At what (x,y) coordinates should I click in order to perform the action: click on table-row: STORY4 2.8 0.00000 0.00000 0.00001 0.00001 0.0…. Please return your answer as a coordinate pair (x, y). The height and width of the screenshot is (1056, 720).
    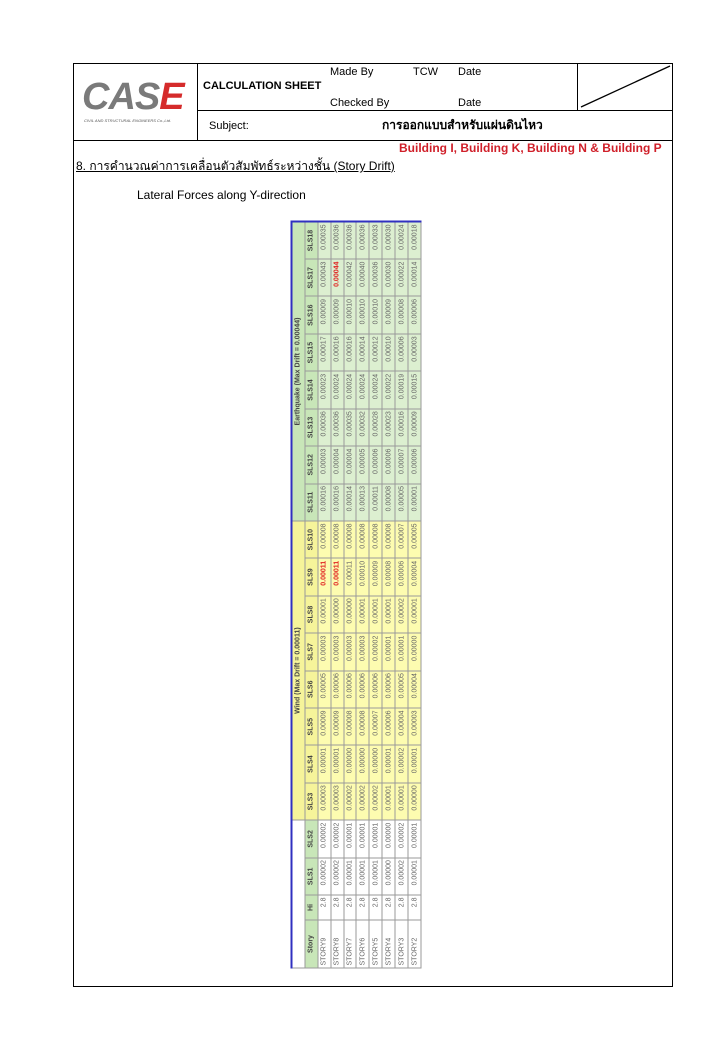
    Looking at the image, I should click on (389, 594).